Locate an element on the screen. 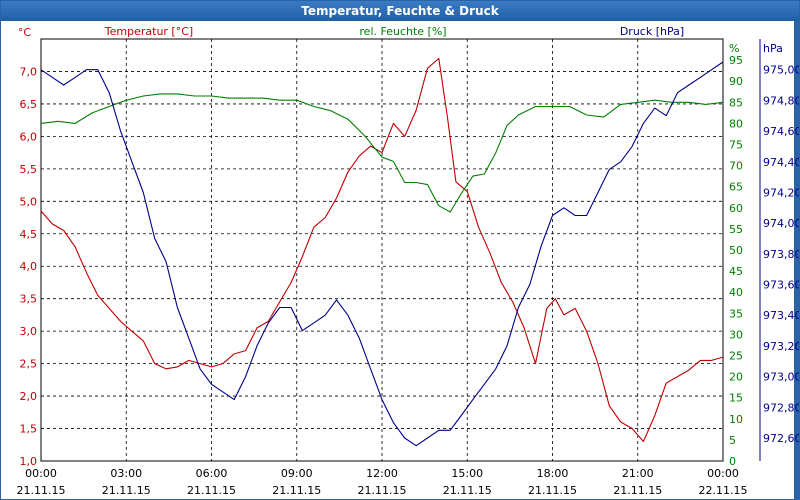 The width and height of the screenshot is (800, 500). mid-tick-label: 80 is located at coordinates (736, 123).